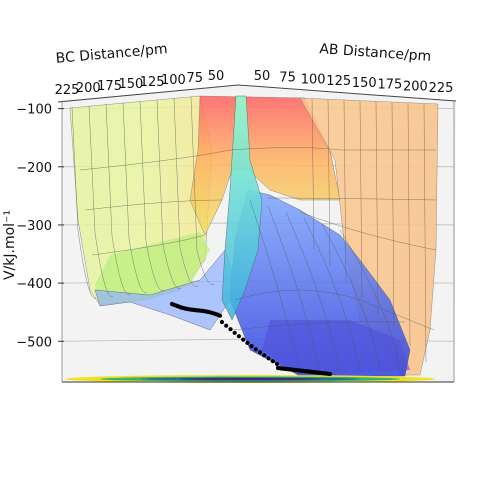 The width and height of the screenshot is (500, 500). Describe the element at coordinates (34, 168) in the screenshot. I see `z-tick-label: −200` at that location.